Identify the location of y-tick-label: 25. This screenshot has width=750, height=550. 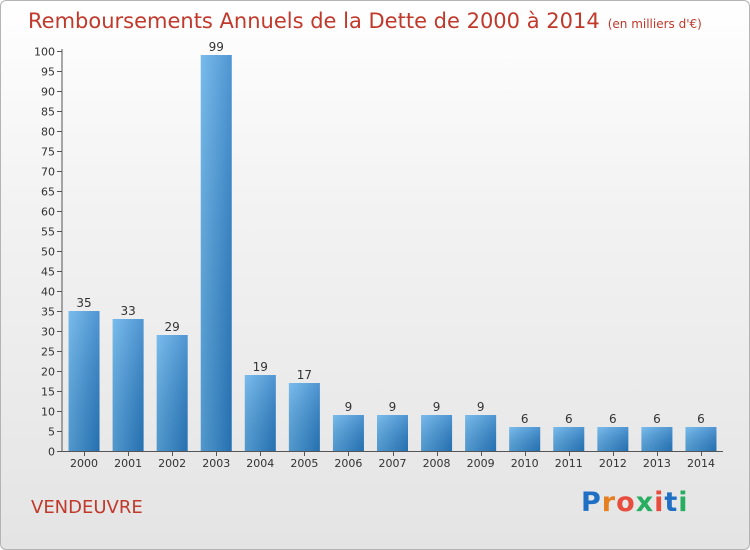
(48, 352).